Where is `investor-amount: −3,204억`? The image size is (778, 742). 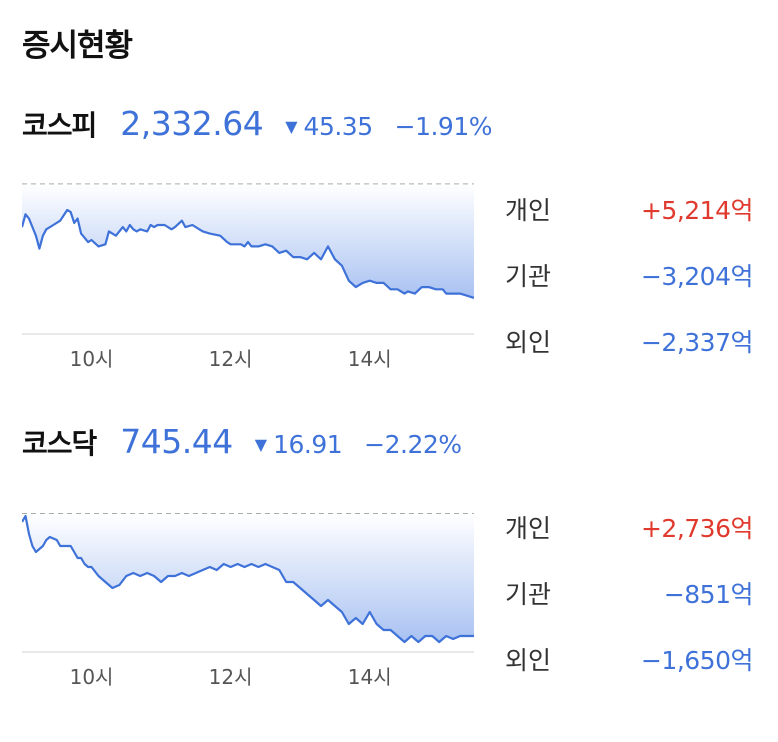 investor-amount: −3,204억 is located at coordinates (697, 276).